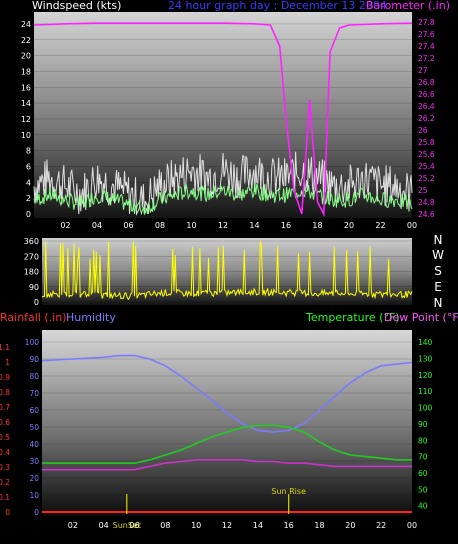 This screenshot has height=544, width=458. Describe the element at coordinates (426, 58) in the screenshot. I see `baro-tick-label: 27.2` at that location.